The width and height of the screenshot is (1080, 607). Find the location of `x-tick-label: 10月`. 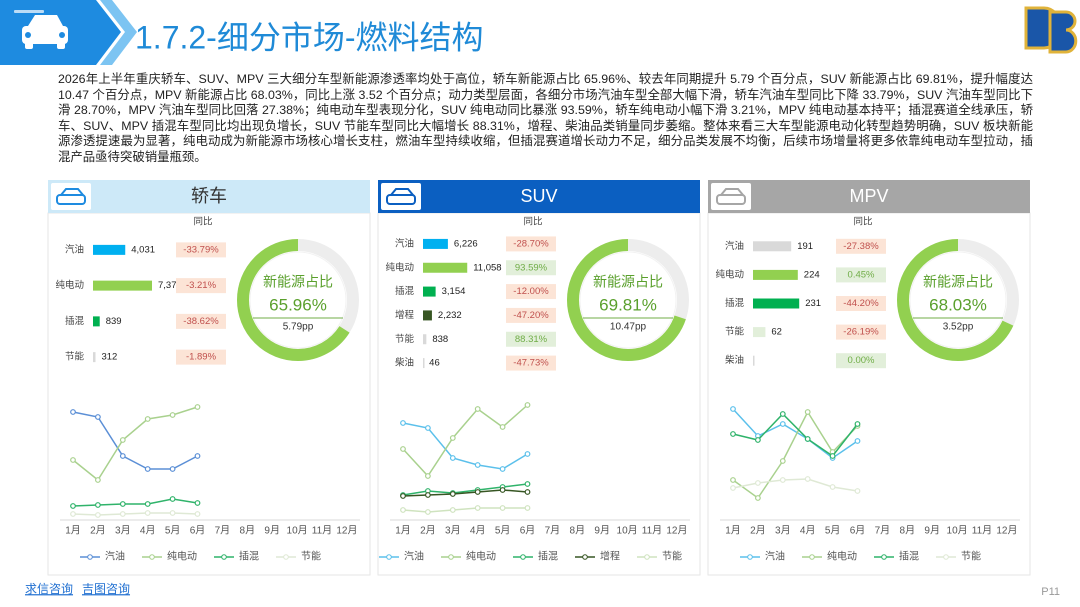

x-tick-label: 10月 is located at coordinates (957, 531).